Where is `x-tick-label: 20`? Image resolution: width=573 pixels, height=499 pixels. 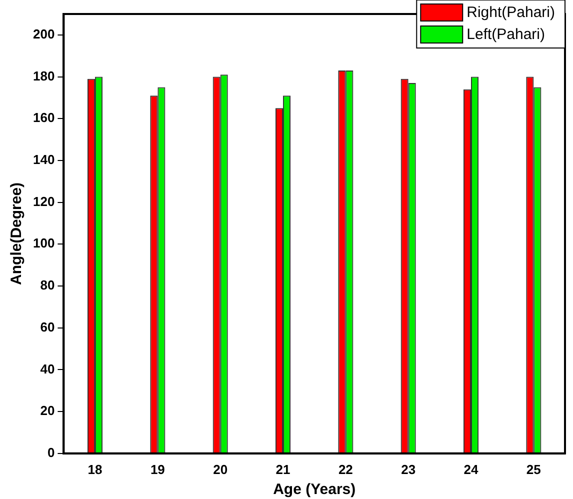
x-tick-label: 20 is located at coordinates (220, 469).